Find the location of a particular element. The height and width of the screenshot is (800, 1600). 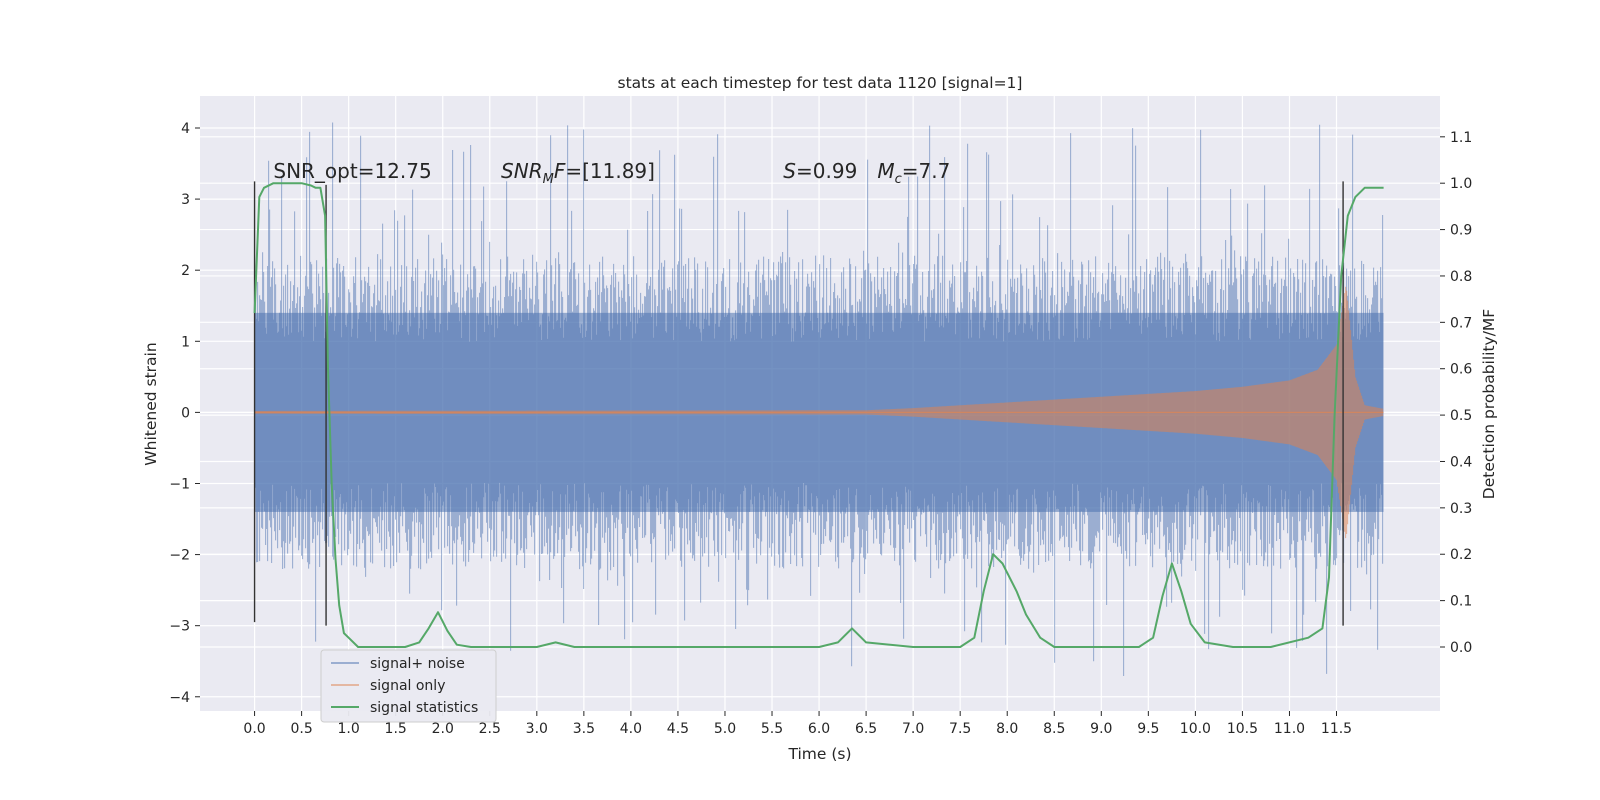

y2-tick-label: 0.2 is located at coordinates (1461, 555).